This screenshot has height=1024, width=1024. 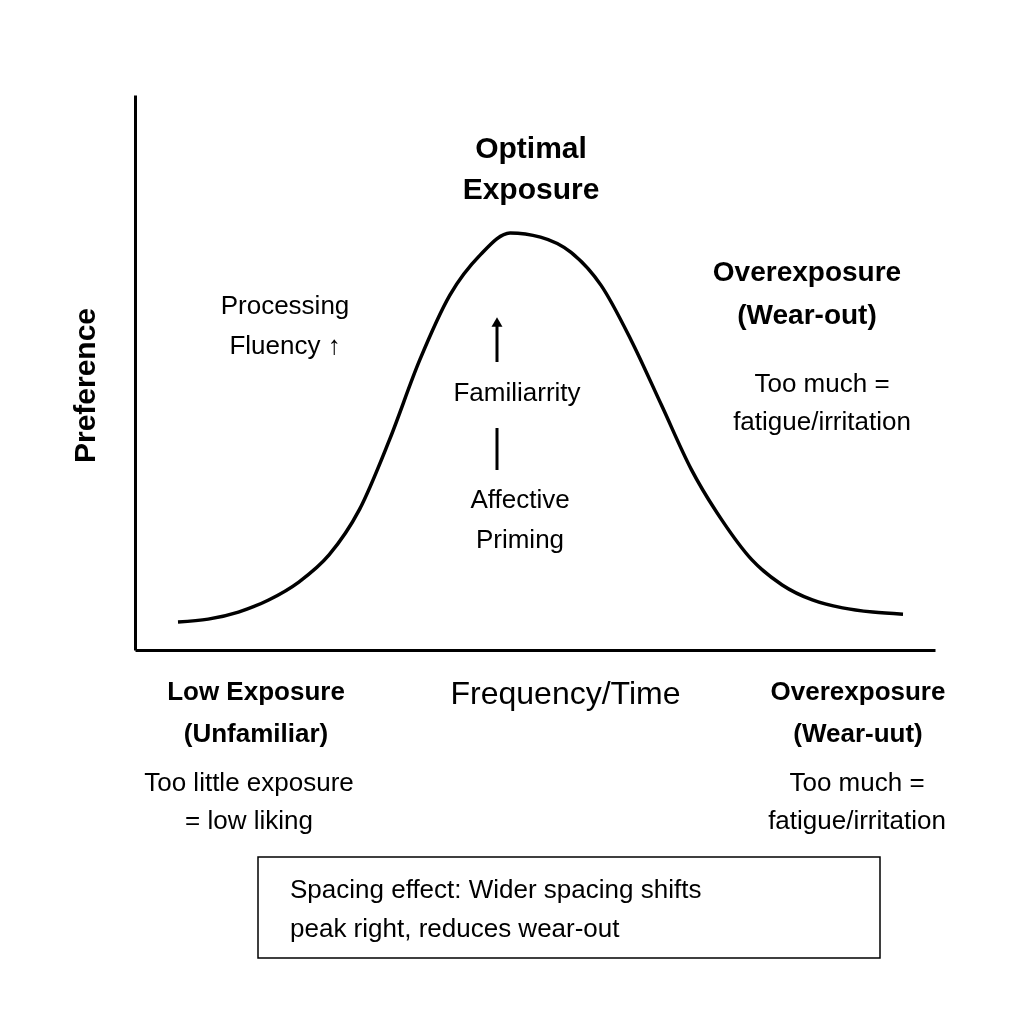 I want to click on annotation: Familiarrity, so click(x=517, y=392).